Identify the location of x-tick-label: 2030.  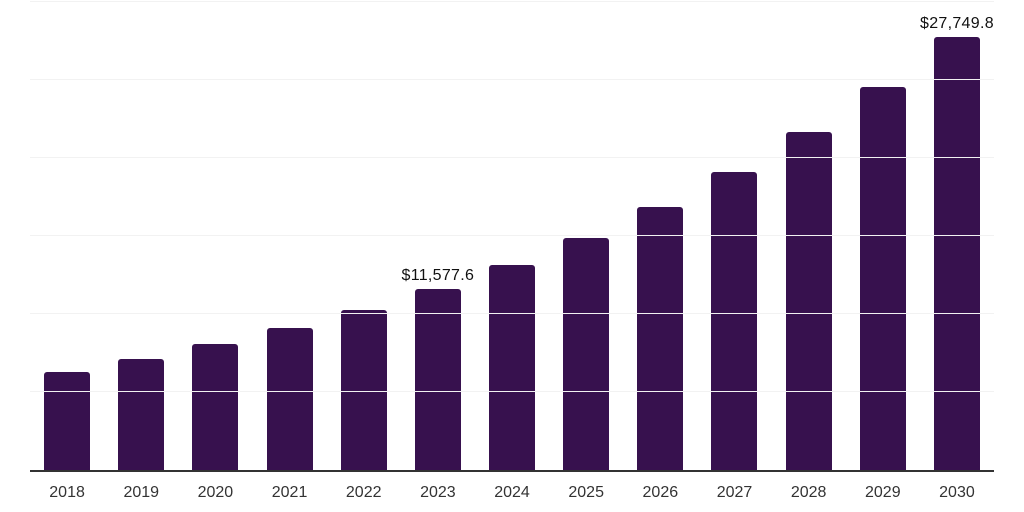
(957, 492).